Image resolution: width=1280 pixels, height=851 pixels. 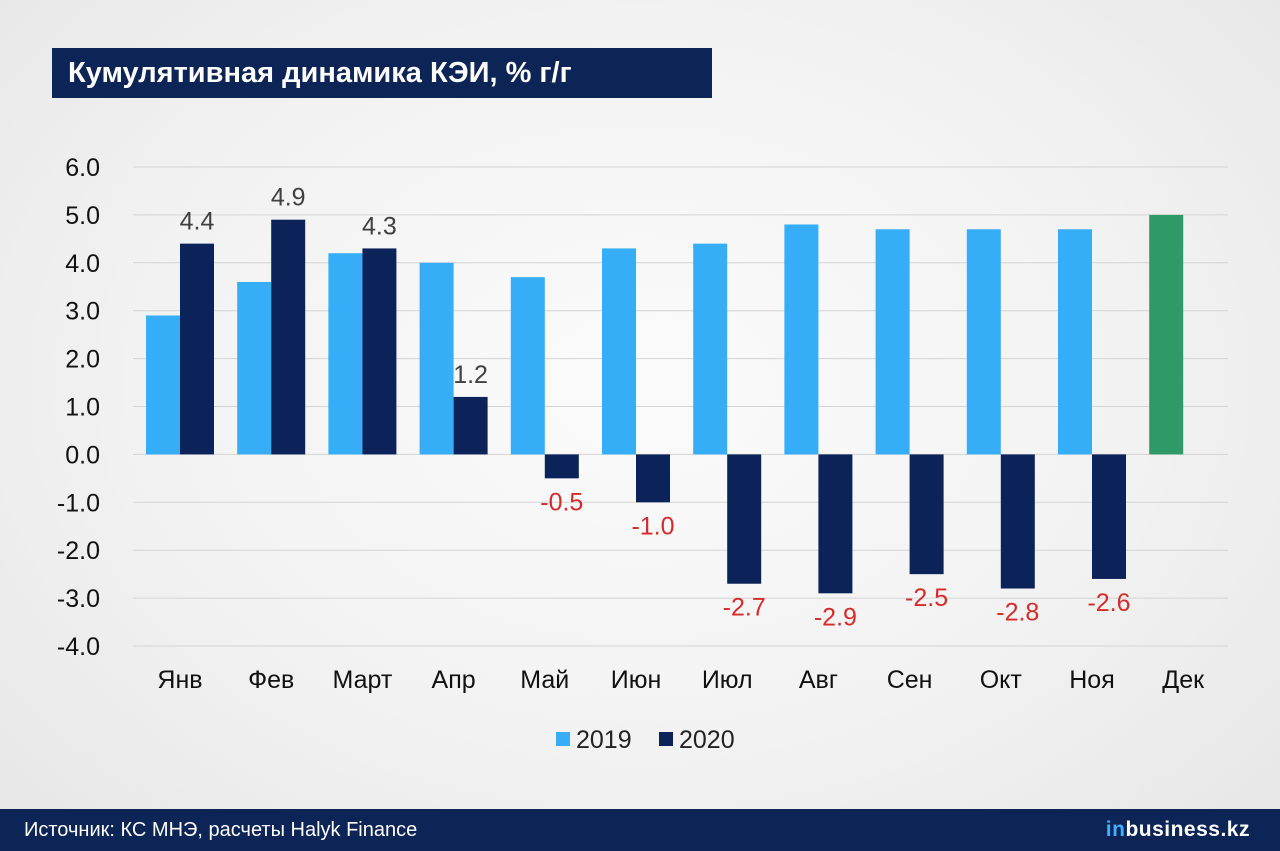 What do you see at coordinates (179, 680) in the screenshot?
I see `x-category-label: Янв` at bounding box center [179, 680].